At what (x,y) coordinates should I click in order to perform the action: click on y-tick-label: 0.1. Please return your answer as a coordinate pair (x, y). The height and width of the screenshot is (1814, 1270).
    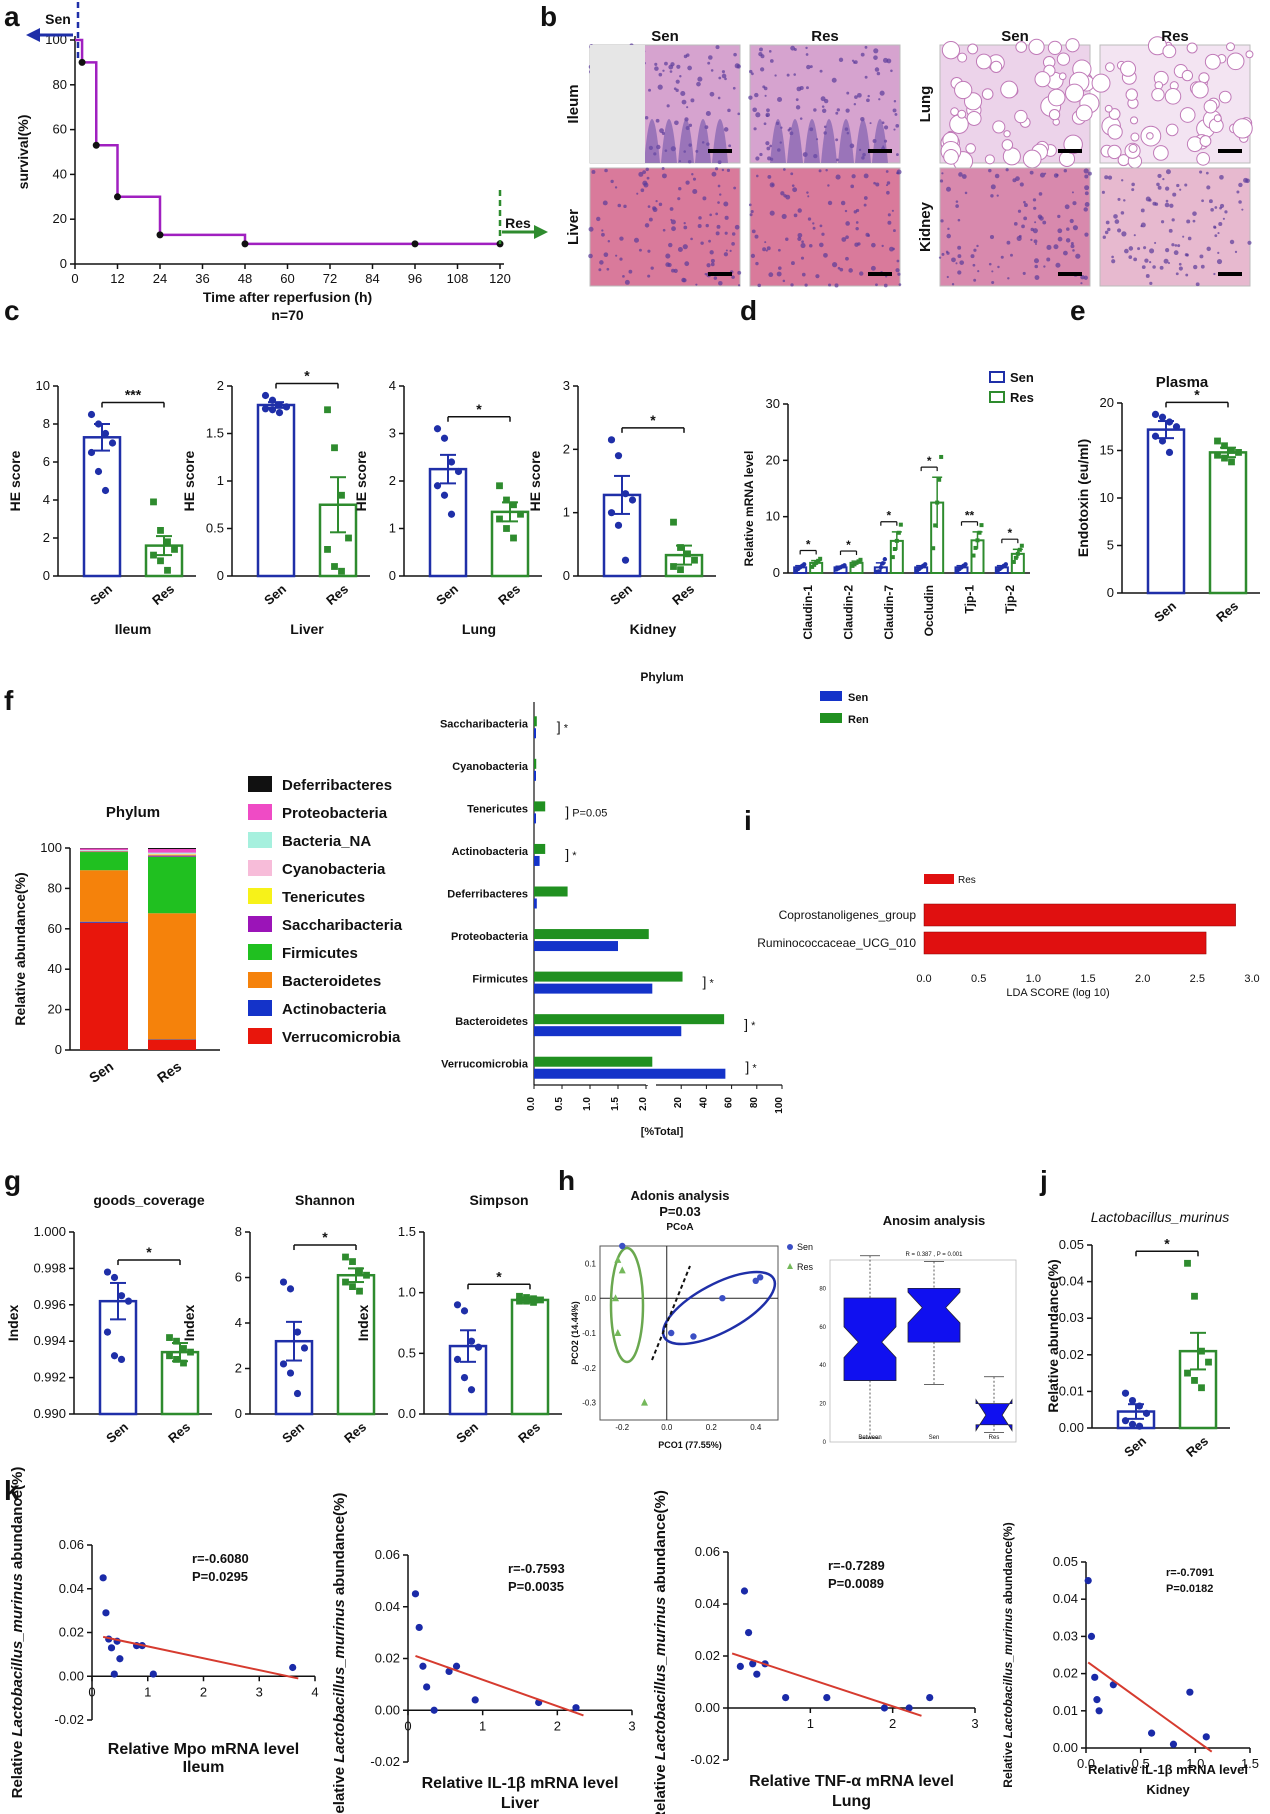
    Looking at the image, I should click on (591, 1263).